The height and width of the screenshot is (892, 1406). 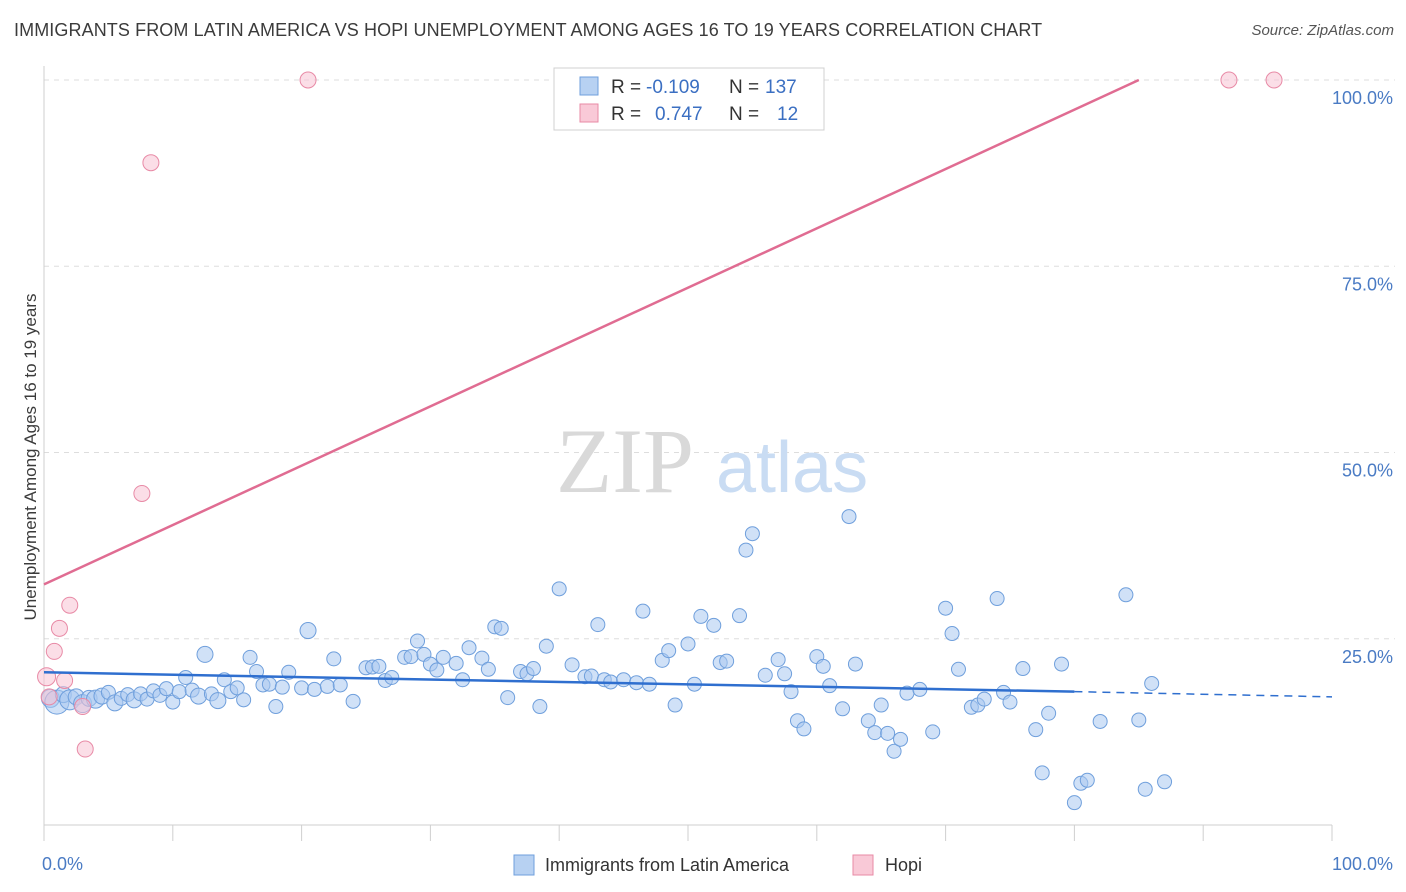 What do you see at coordinates (667, 865) in the screenshot?
I see `bottom-legend-label-blue: Immigrants from Latin America` at bounding box center [667, 865].